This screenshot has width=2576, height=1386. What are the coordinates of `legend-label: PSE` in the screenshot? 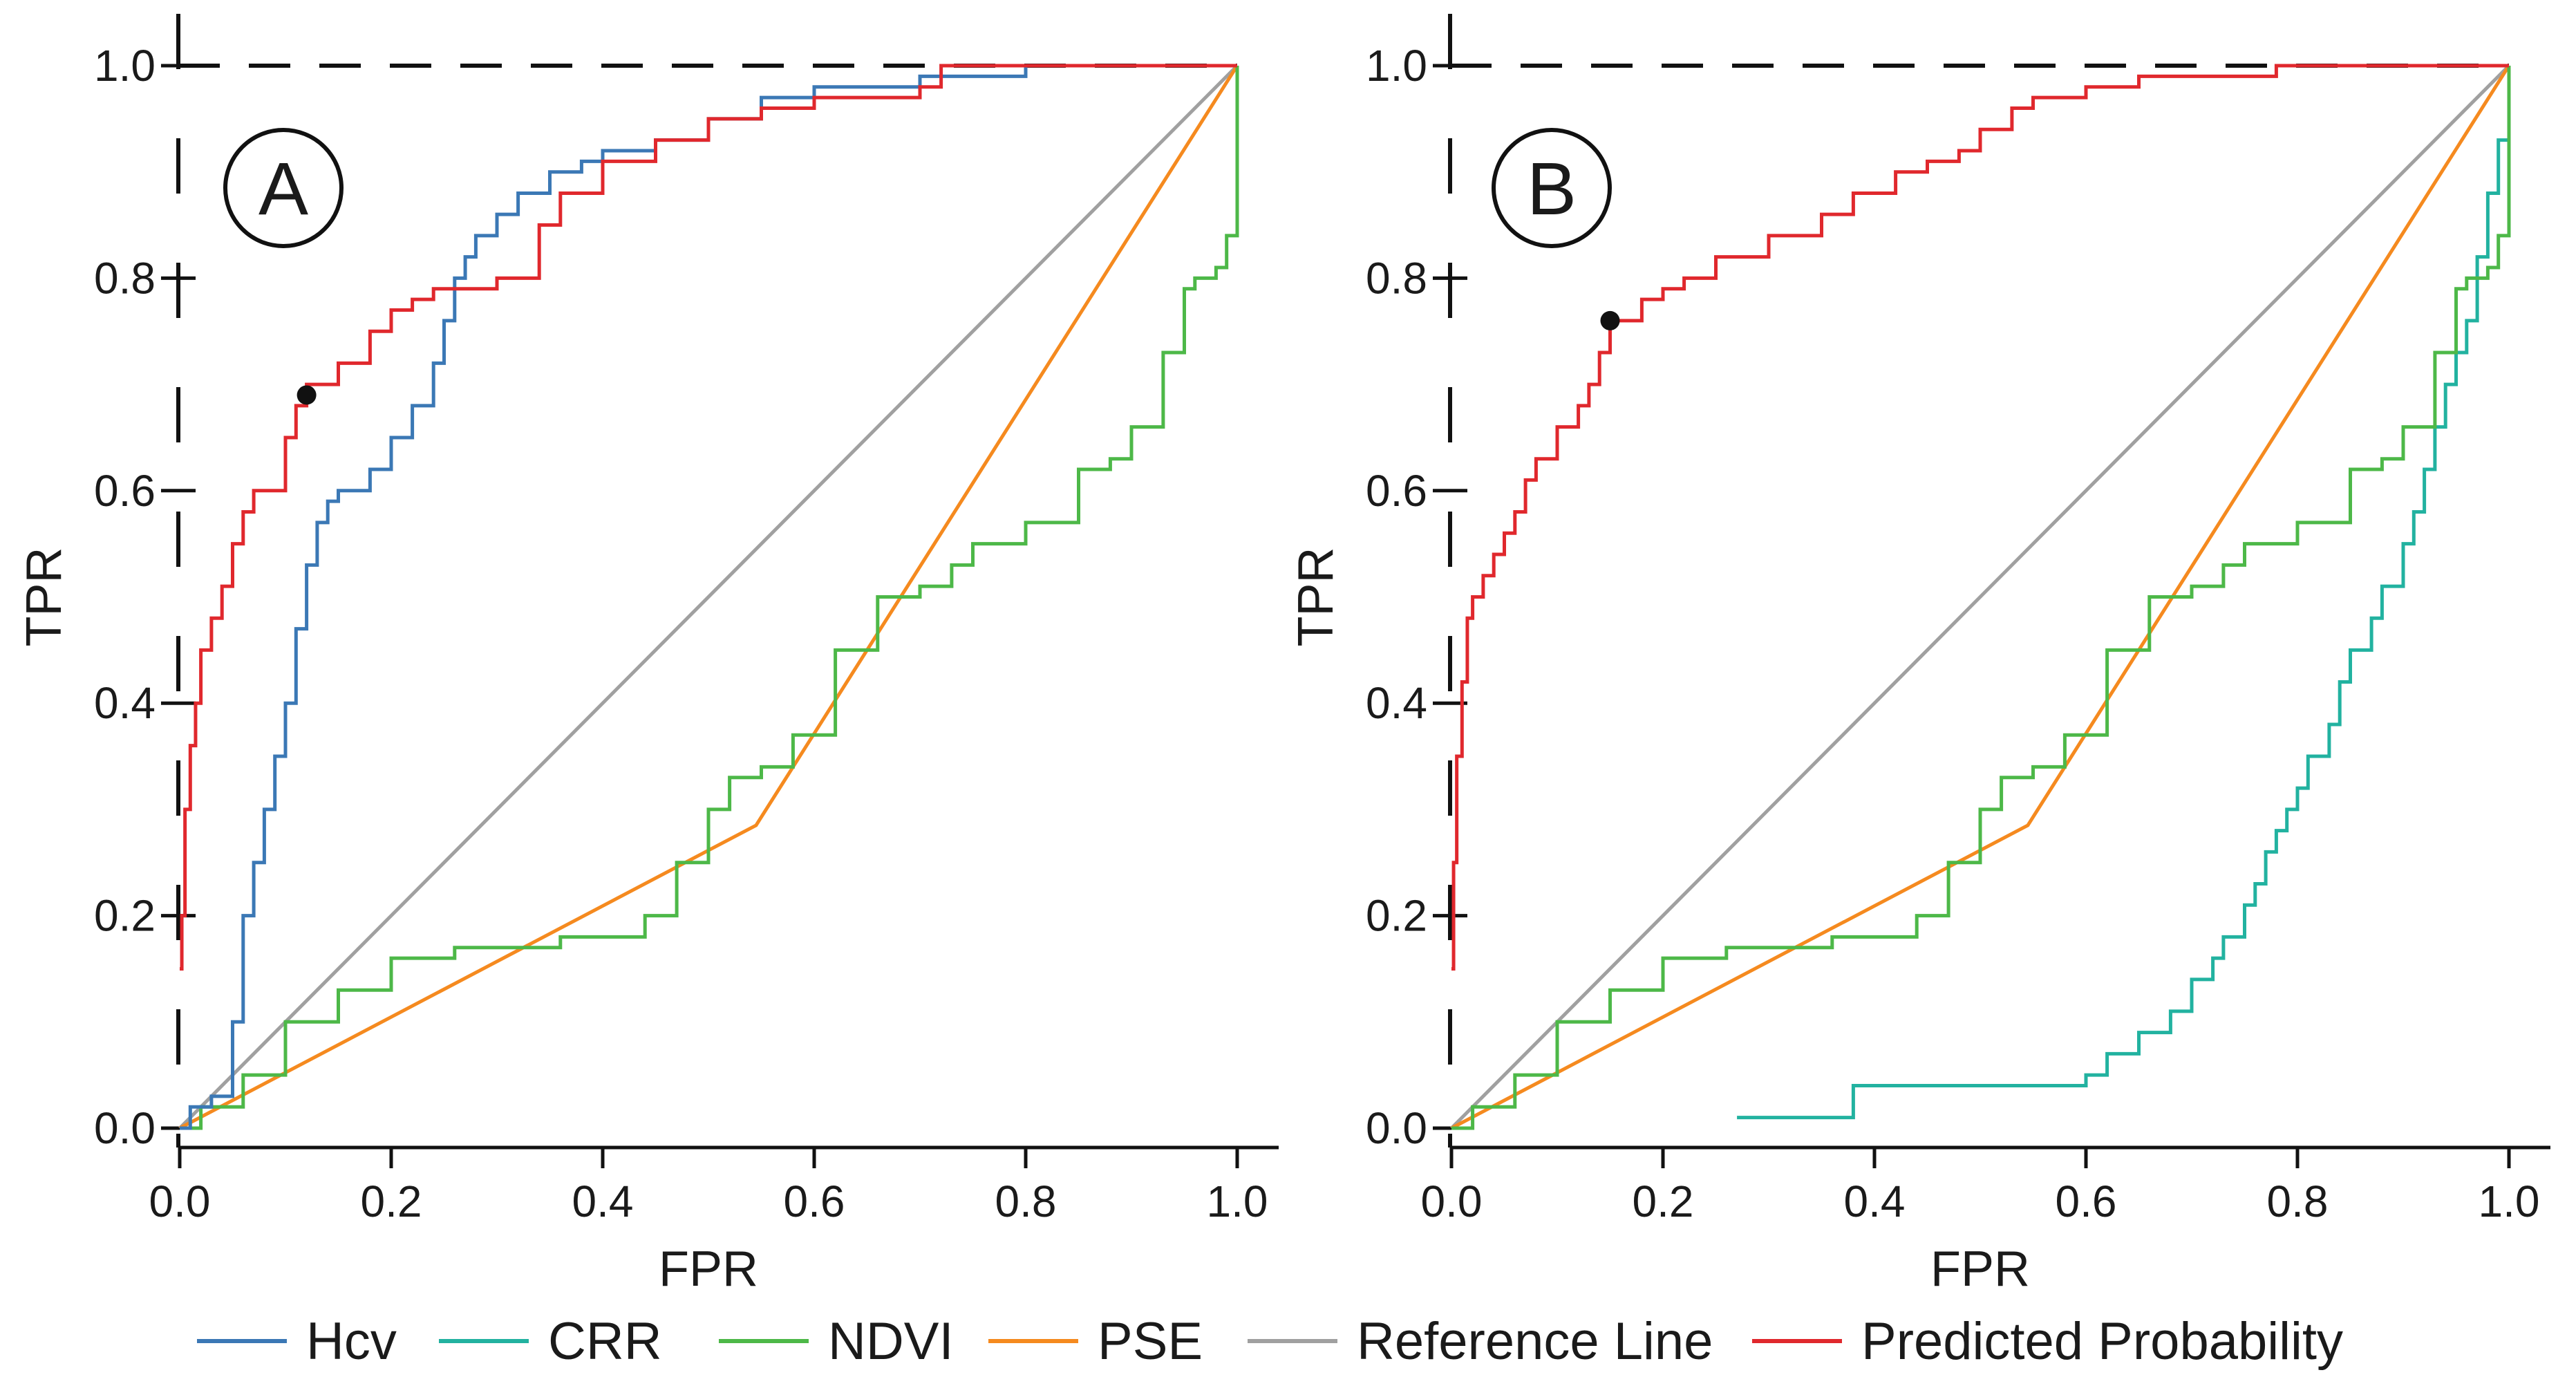 It's located at (1150, 1341).